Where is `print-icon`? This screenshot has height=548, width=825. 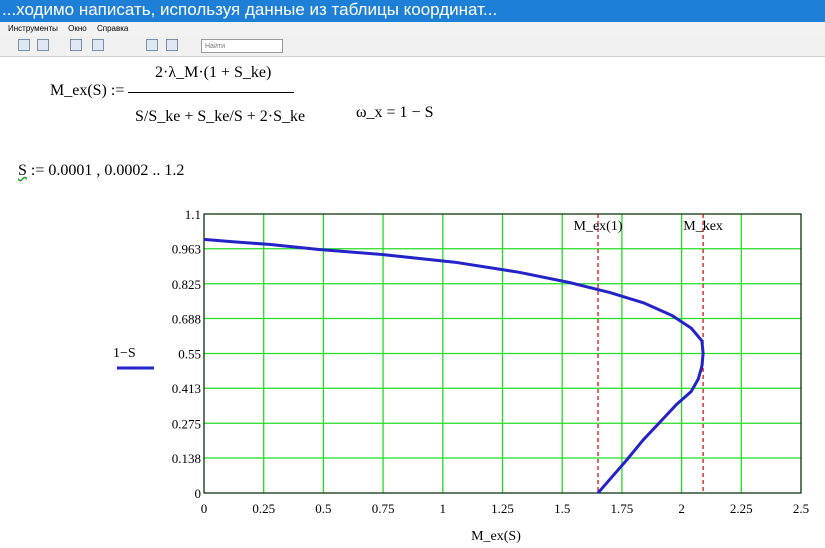 print-icon is located at coordinates (43, 45).